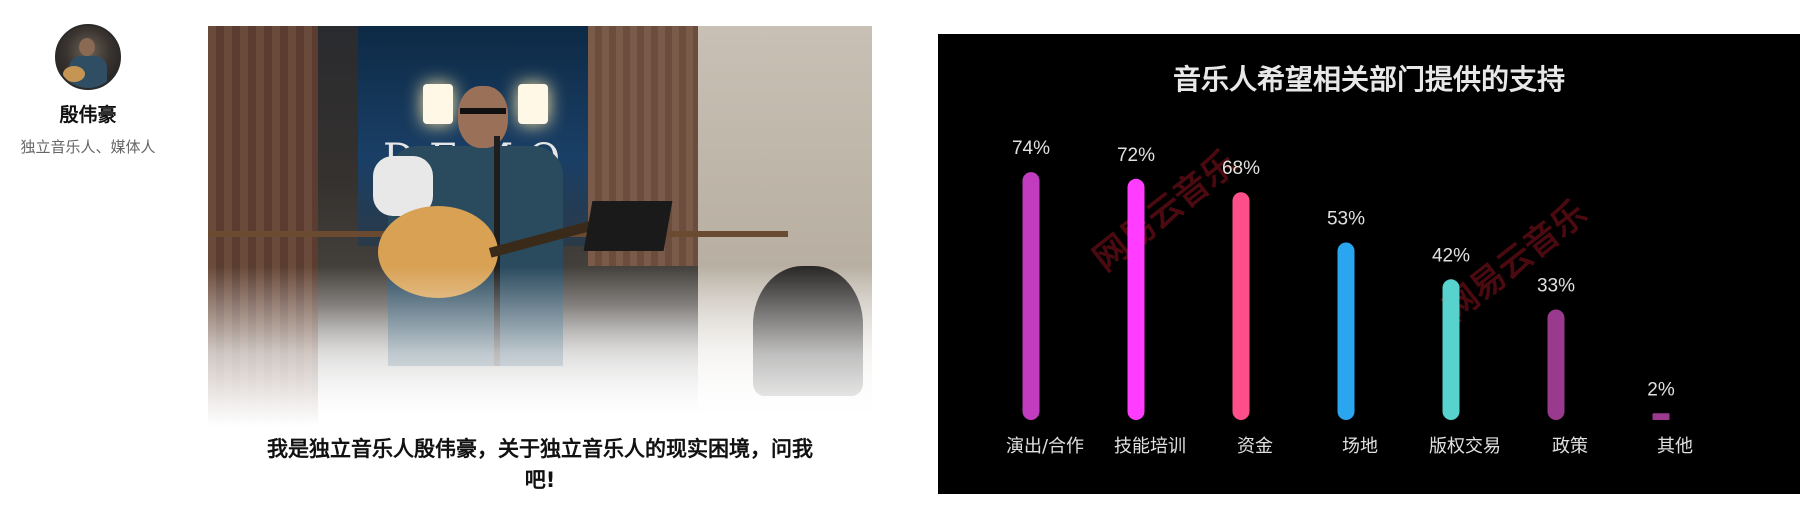  Describe the element at coordinates (1241, 168) in the screenshot. I see `chart-value-label: 68%` at that location.